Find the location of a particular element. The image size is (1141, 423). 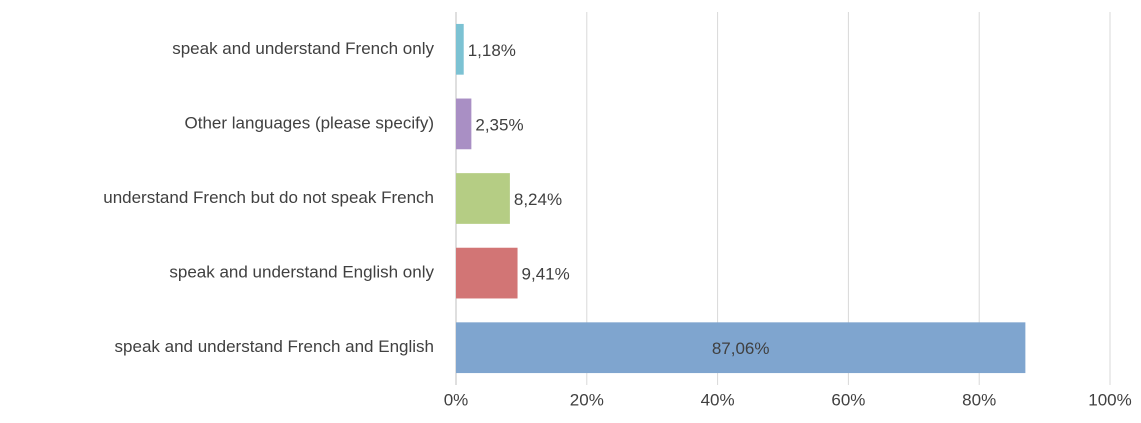

data-label: 87,06% is located at coordinates (741, 348).